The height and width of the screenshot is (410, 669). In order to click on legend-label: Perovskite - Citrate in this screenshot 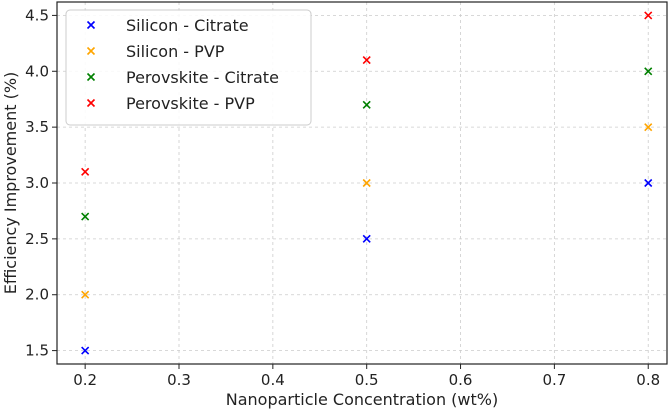, I will do `click(202, 77)`.